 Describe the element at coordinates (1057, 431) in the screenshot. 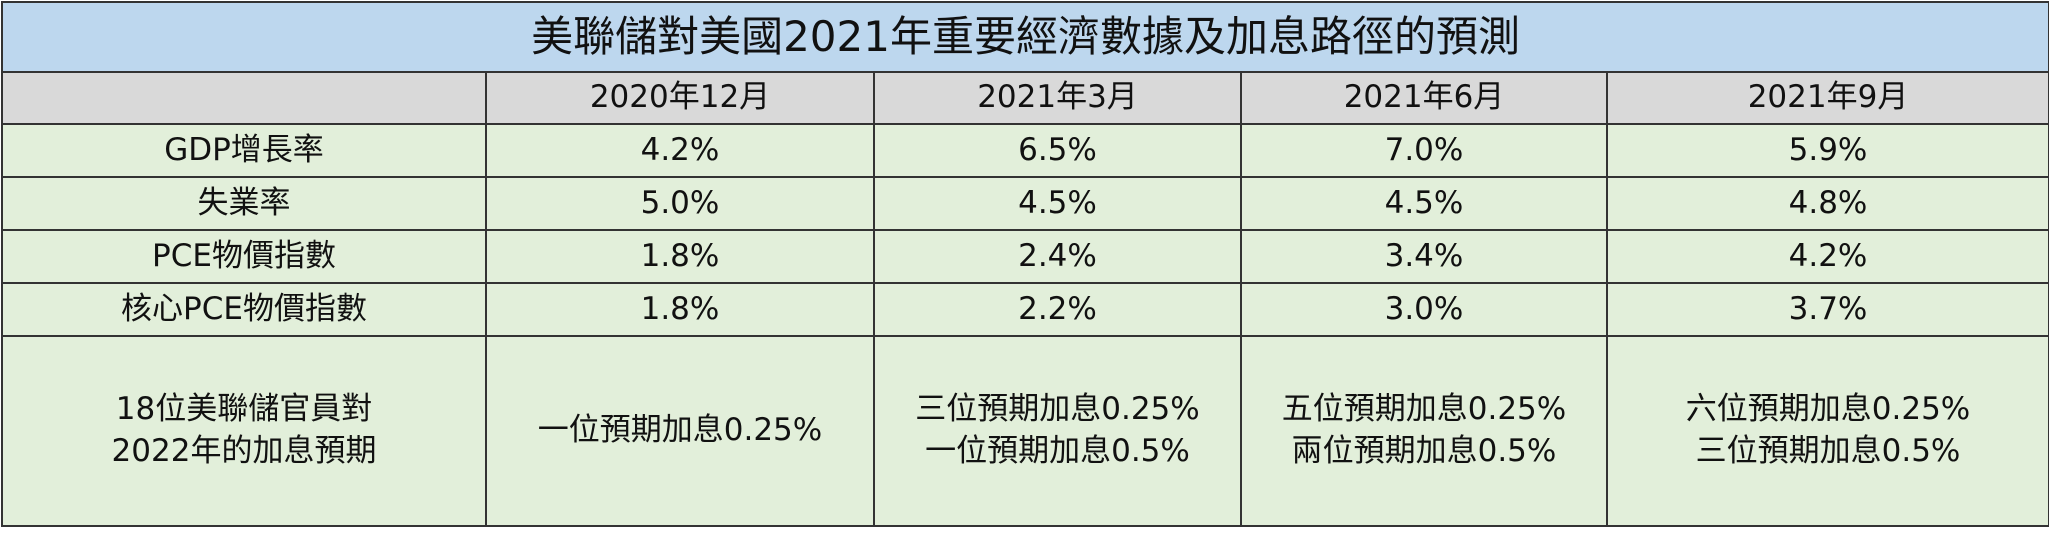

I see `data-cell: 三位預期加息0.25% 一位預期加息0.5%` at that location.